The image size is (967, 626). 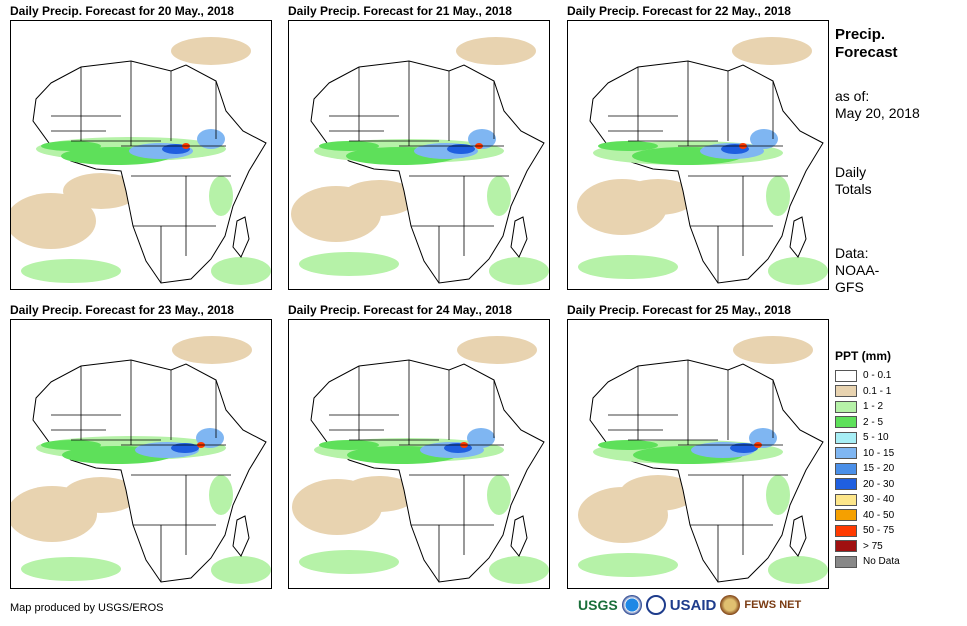 What do you see at coordinates (863, 356) in the screenshot?
I see `legend-title: PPT (mm)` at bounding box center [863, 356].